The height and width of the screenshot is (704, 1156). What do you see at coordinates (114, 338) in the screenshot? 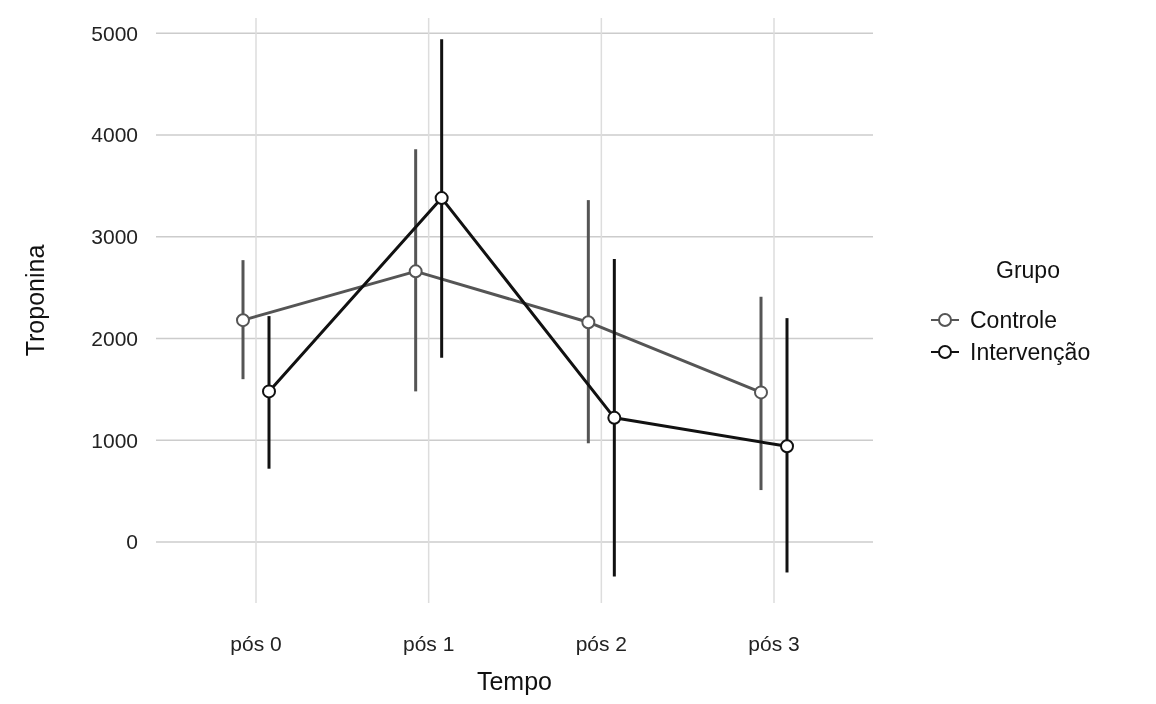
I see `y-tick-label: 2000` at bounding box center [114, 338].